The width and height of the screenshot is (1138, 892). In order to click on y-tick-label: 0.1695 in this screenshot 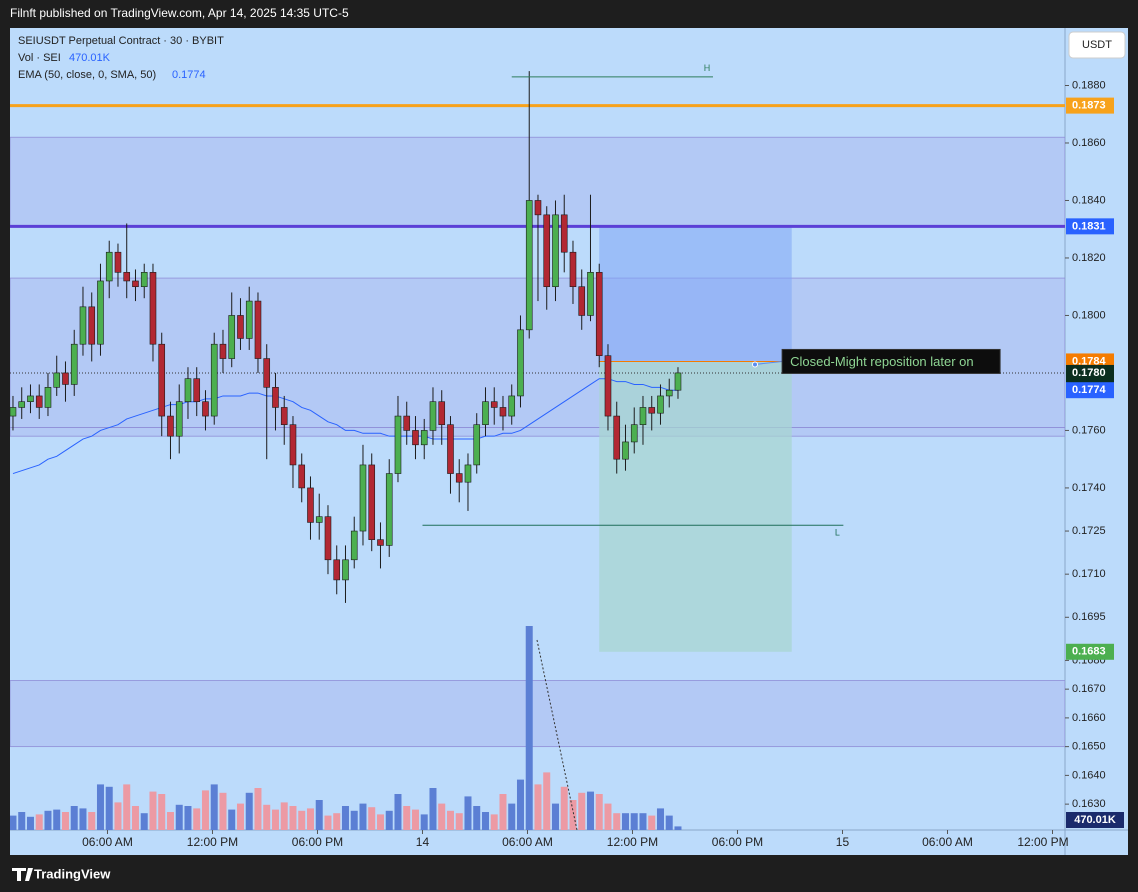, I will do `click(1089, 617)`.